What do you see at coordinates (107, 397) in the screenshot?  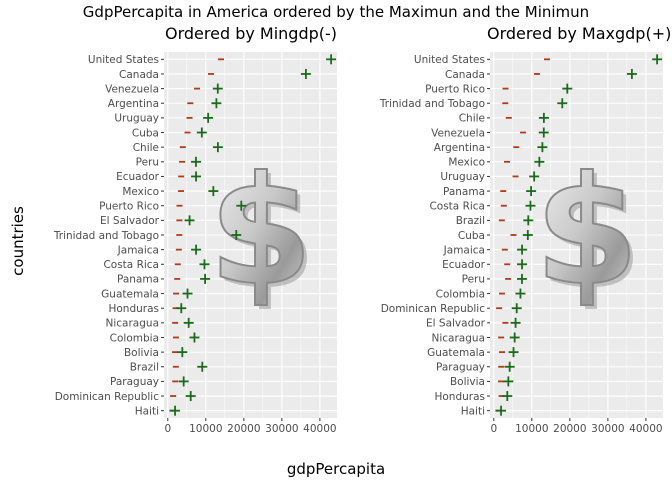 I see `y-tick-label: Dominican Republic` at bounding box center [107, 397].